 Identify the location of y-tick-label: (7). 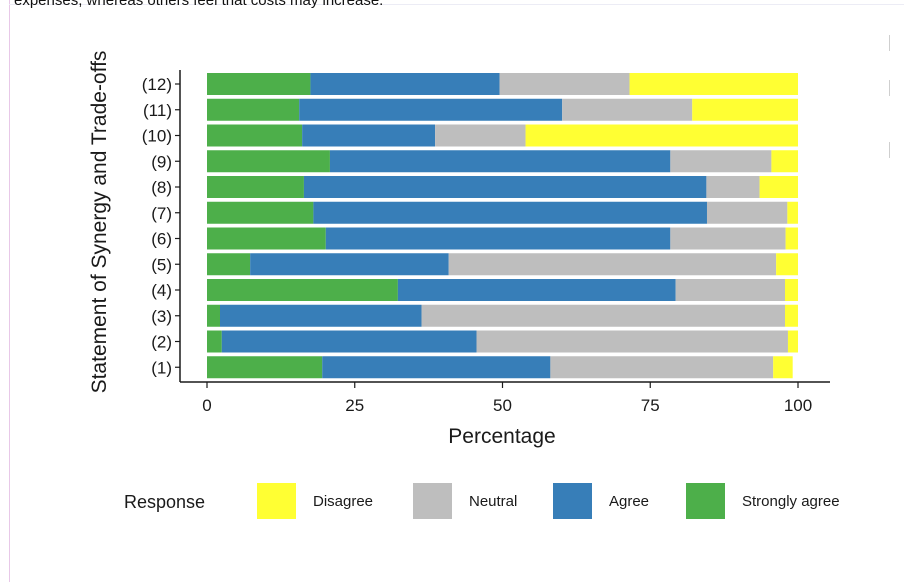
(161, 213).